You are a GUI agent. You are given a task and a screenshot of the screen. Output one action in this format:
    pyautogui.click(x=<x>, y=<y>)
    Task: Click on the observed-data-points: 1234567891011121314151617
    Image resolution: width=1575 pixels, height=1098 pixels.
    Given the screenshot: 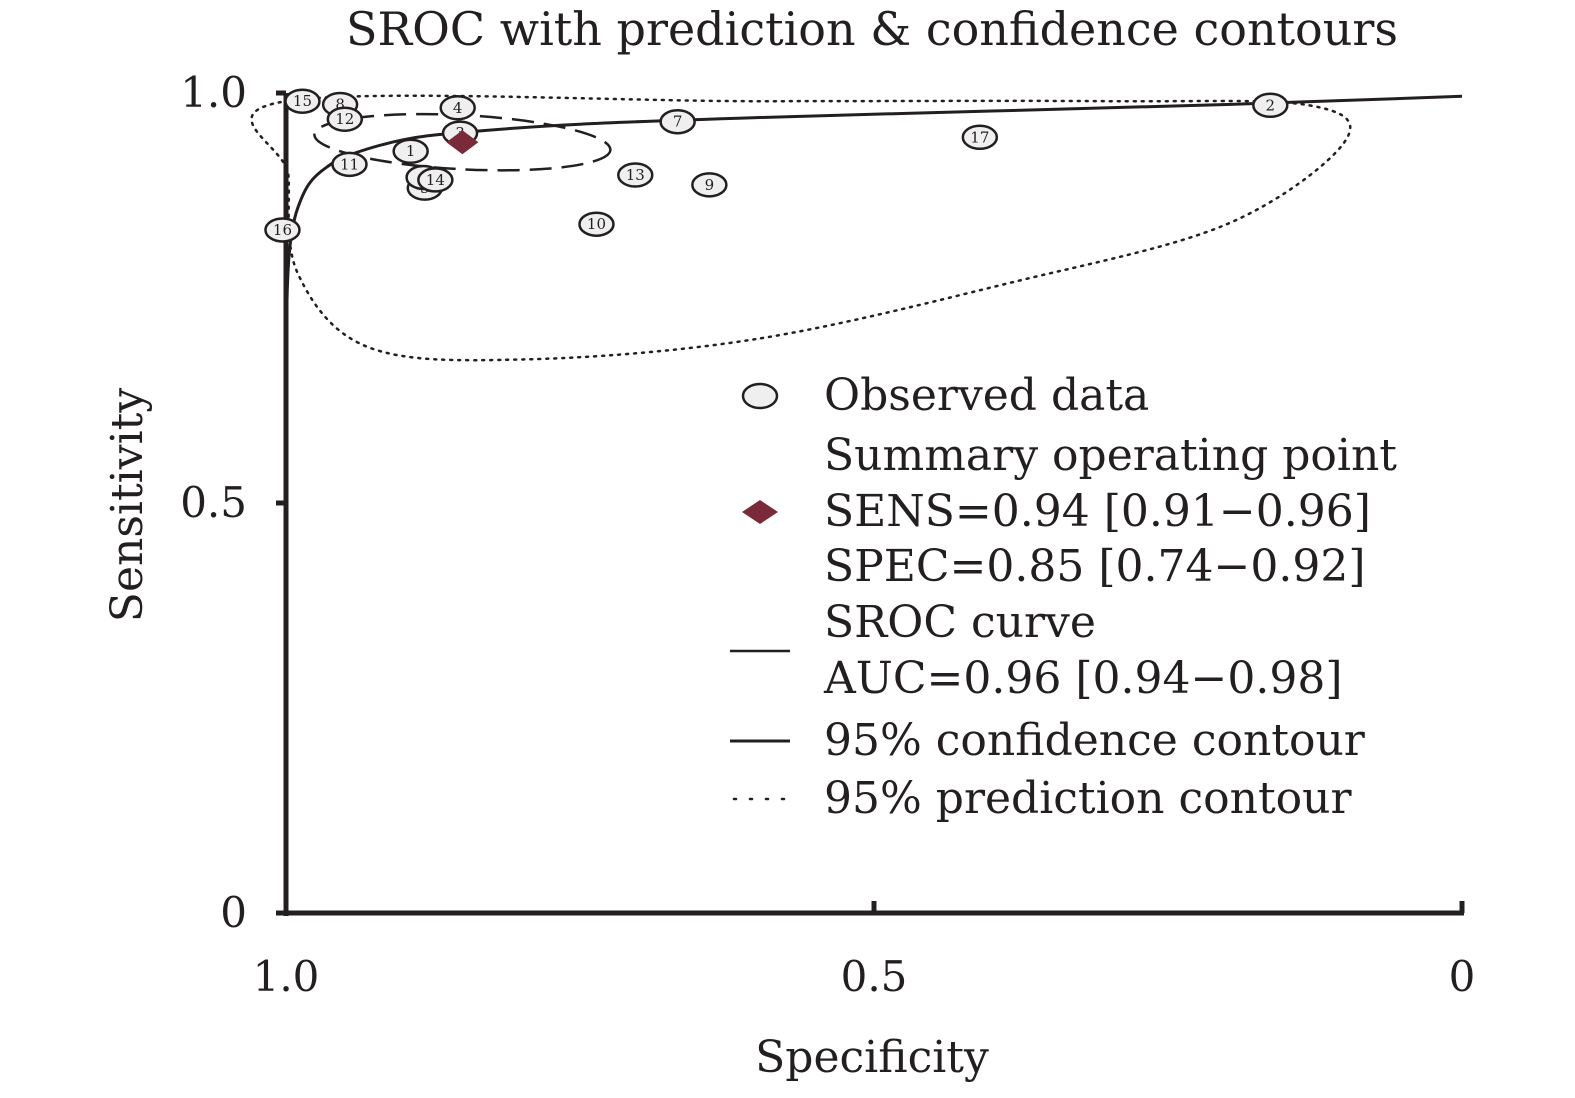 What is the action you would take?
    pyautogui.click(x=776, y=165)
    